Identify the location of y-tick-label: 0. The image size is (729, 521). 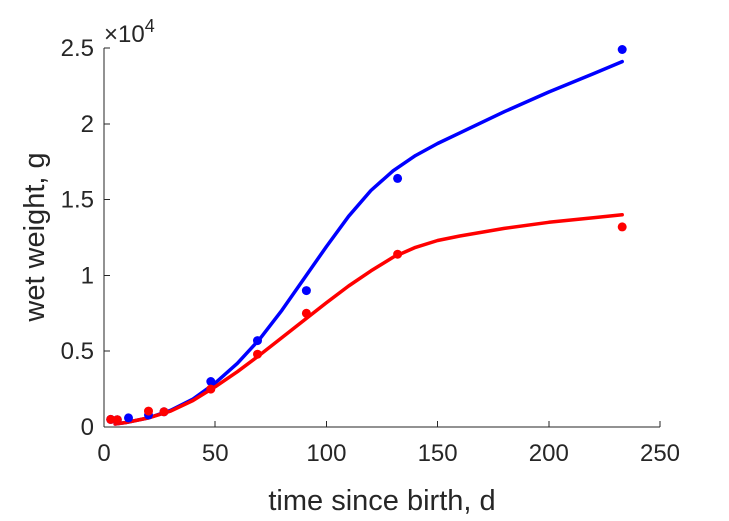
(87, 427).